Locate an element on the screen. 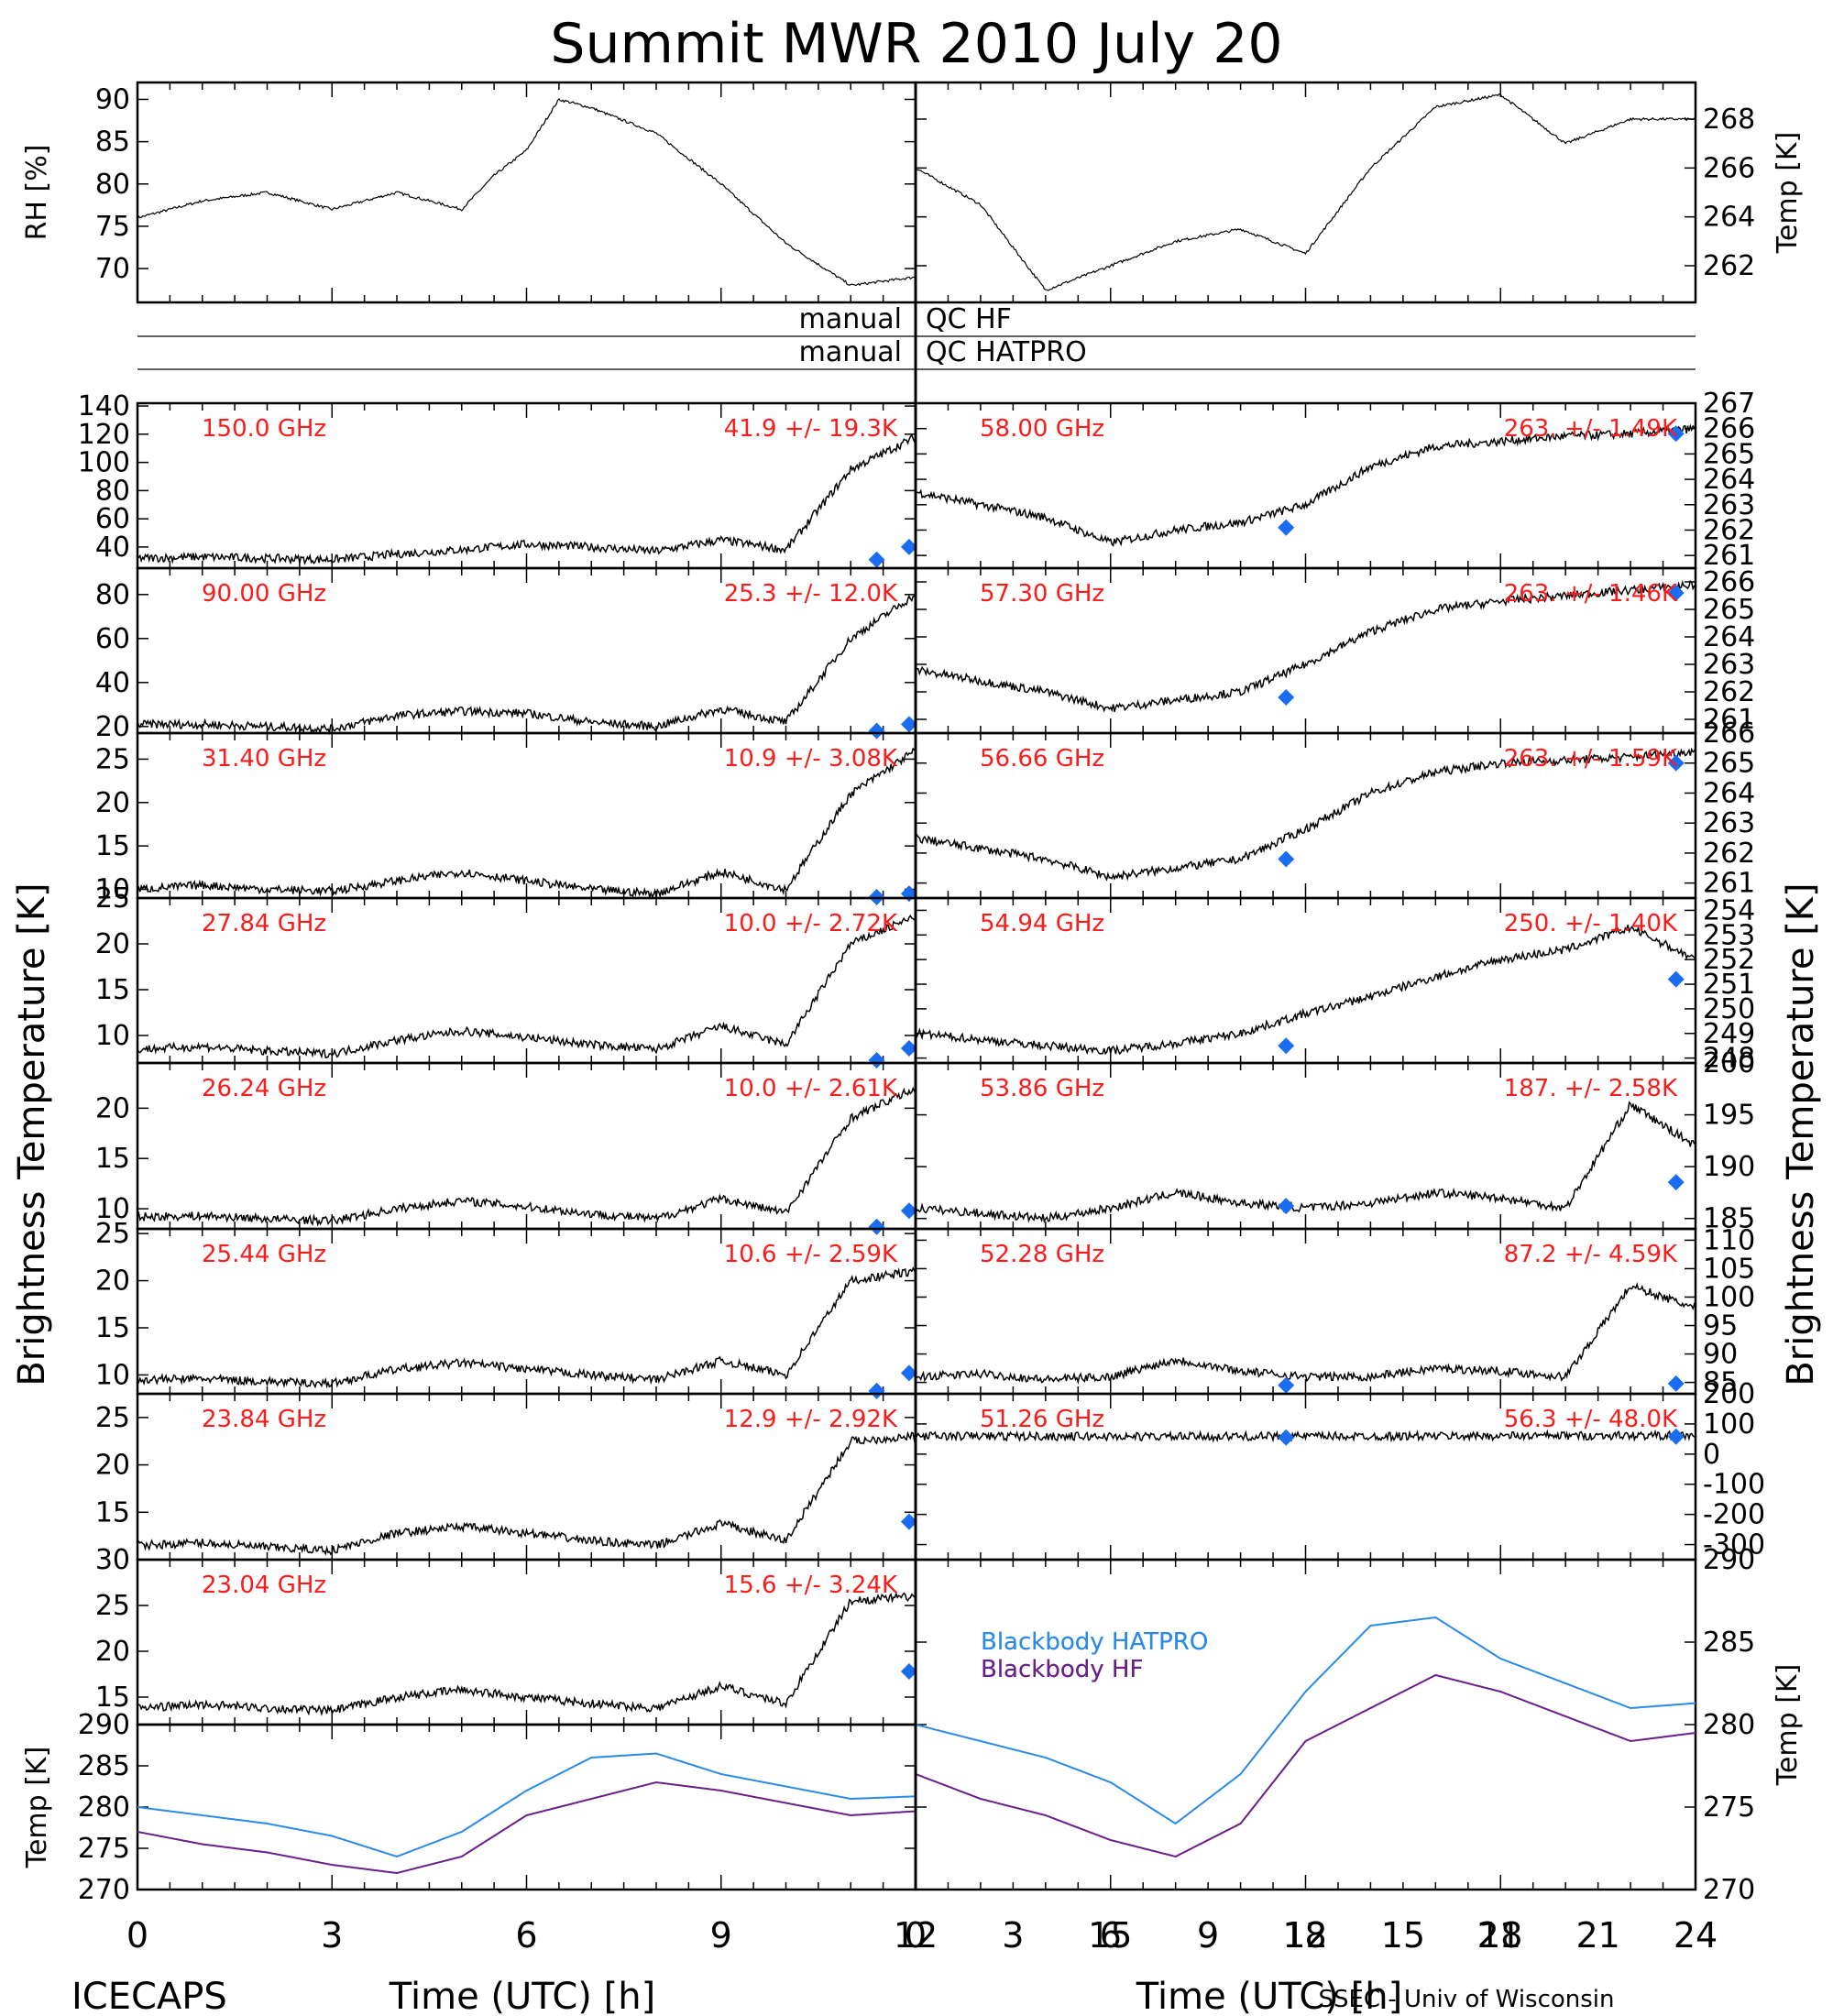 Image resolution: width=1833 pixels, height=2016 pixels. channel-stats: 56.3 +/- 48.0K is located at coordinates (1591, 1419).